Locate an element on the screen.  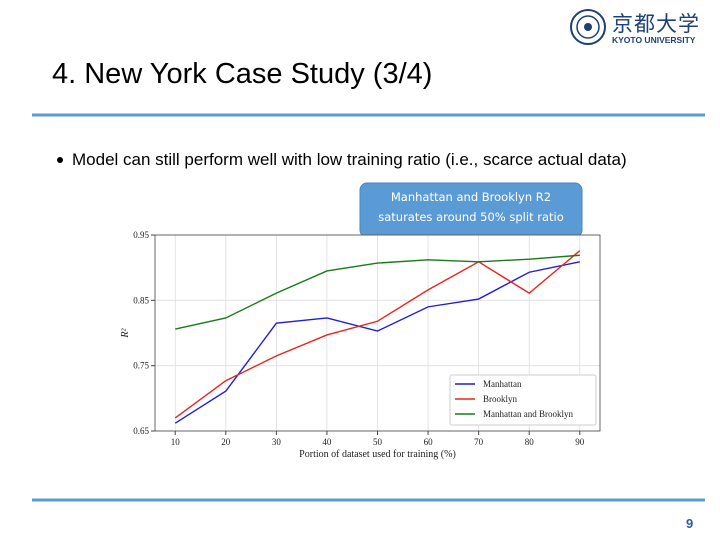
x-tick-label: 90 is located at coordinates (580, 442).